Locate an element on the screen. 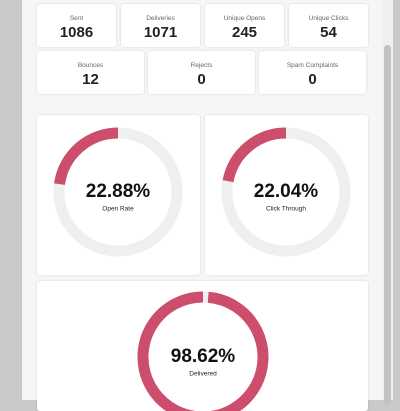 This screenshot has height=411, width=400. stat-card: Spam Complaints 0 is located at coordinates (312, 72).